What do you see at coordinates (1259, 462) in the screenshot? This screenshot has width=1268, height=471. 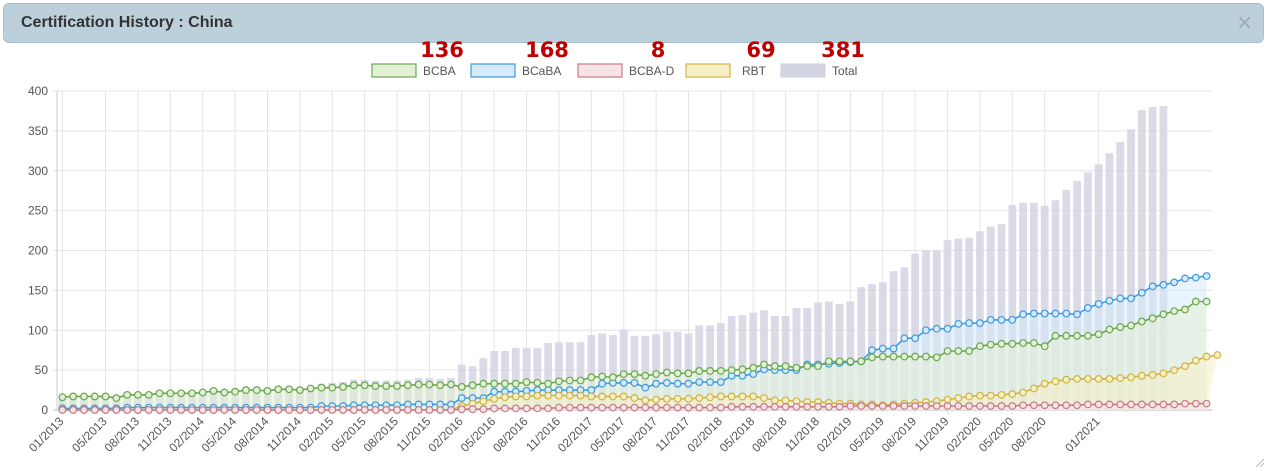 I see `resize-handle-icon` at bounding box center [1259, 462].